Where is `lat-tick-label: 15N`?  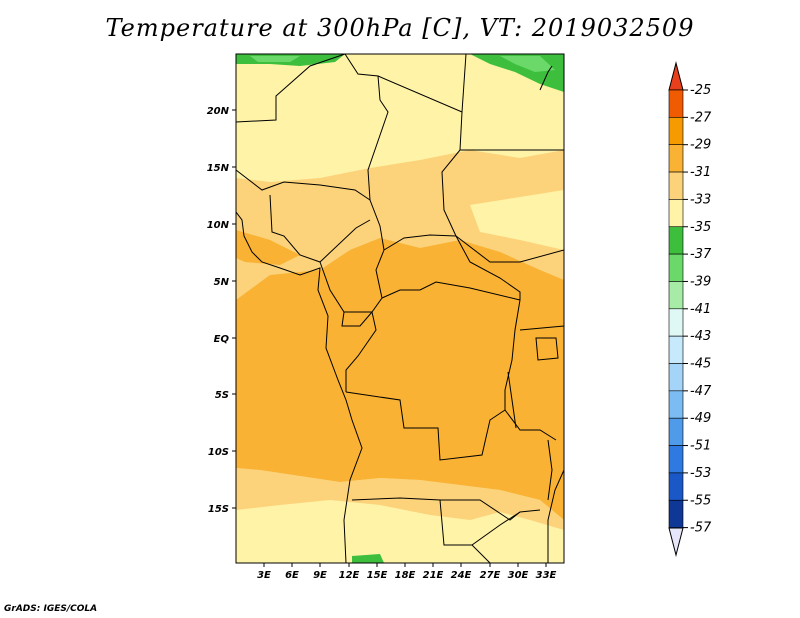
lat-tick-label: 15N is located at coordinates (218, 168).